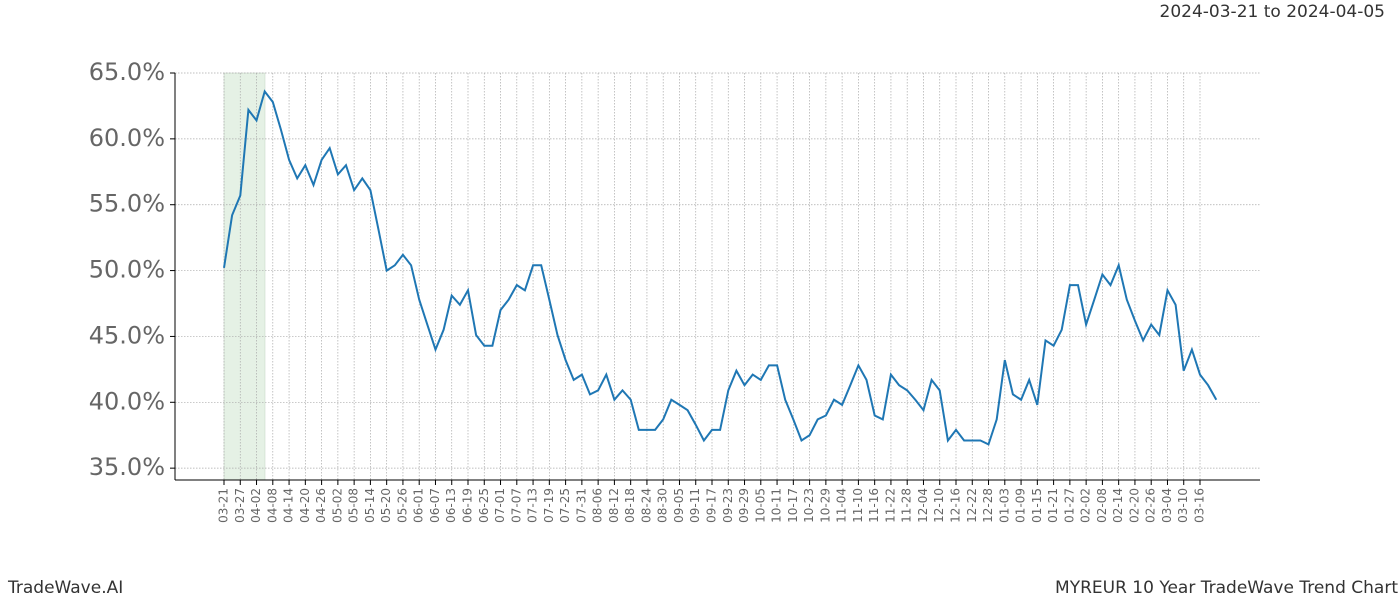 The image size is (1400, 600). What do you see at coordinates (874, 505) in the screenshot?
I see `x-tick-label: 11-16` at bounding box center [874, 505].